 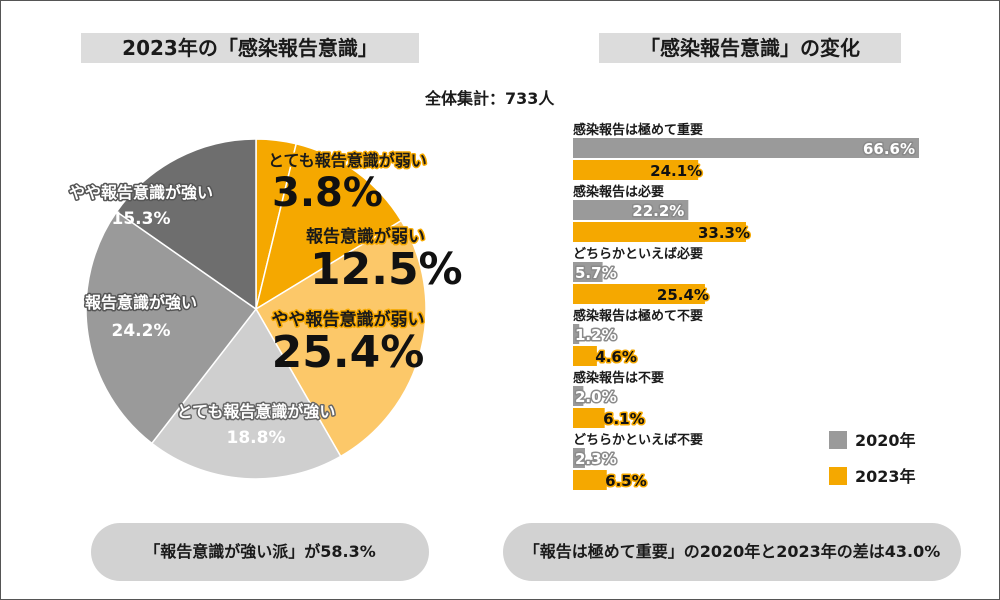 I want to click on bar-value-label: 25.4%, so click(x=683, y=295).